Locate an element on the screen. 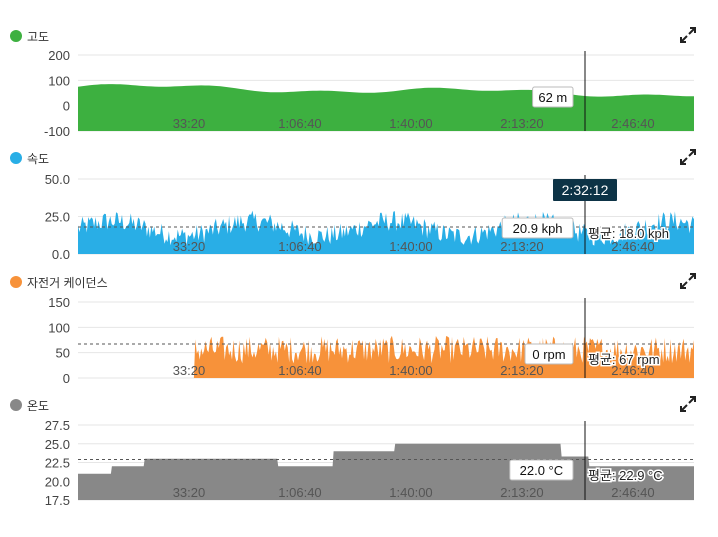  legend-label-temperature: 온도 is located at coordinates (38, 406).